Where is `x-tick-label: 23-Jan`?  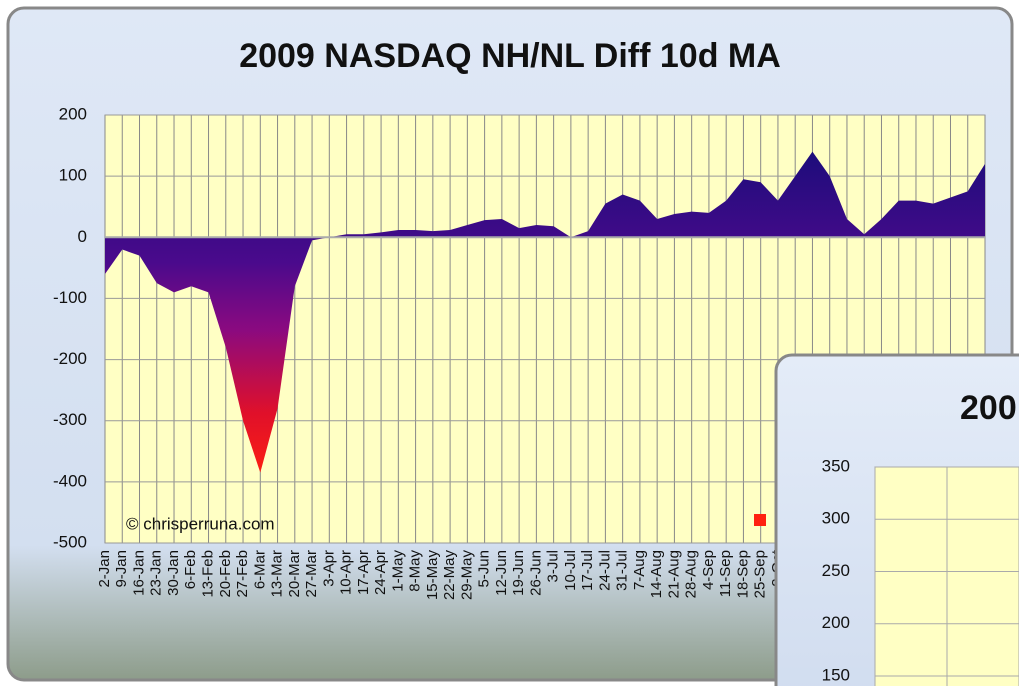 x-tick-label: 23-Jan is located at coordinates (156, 573).